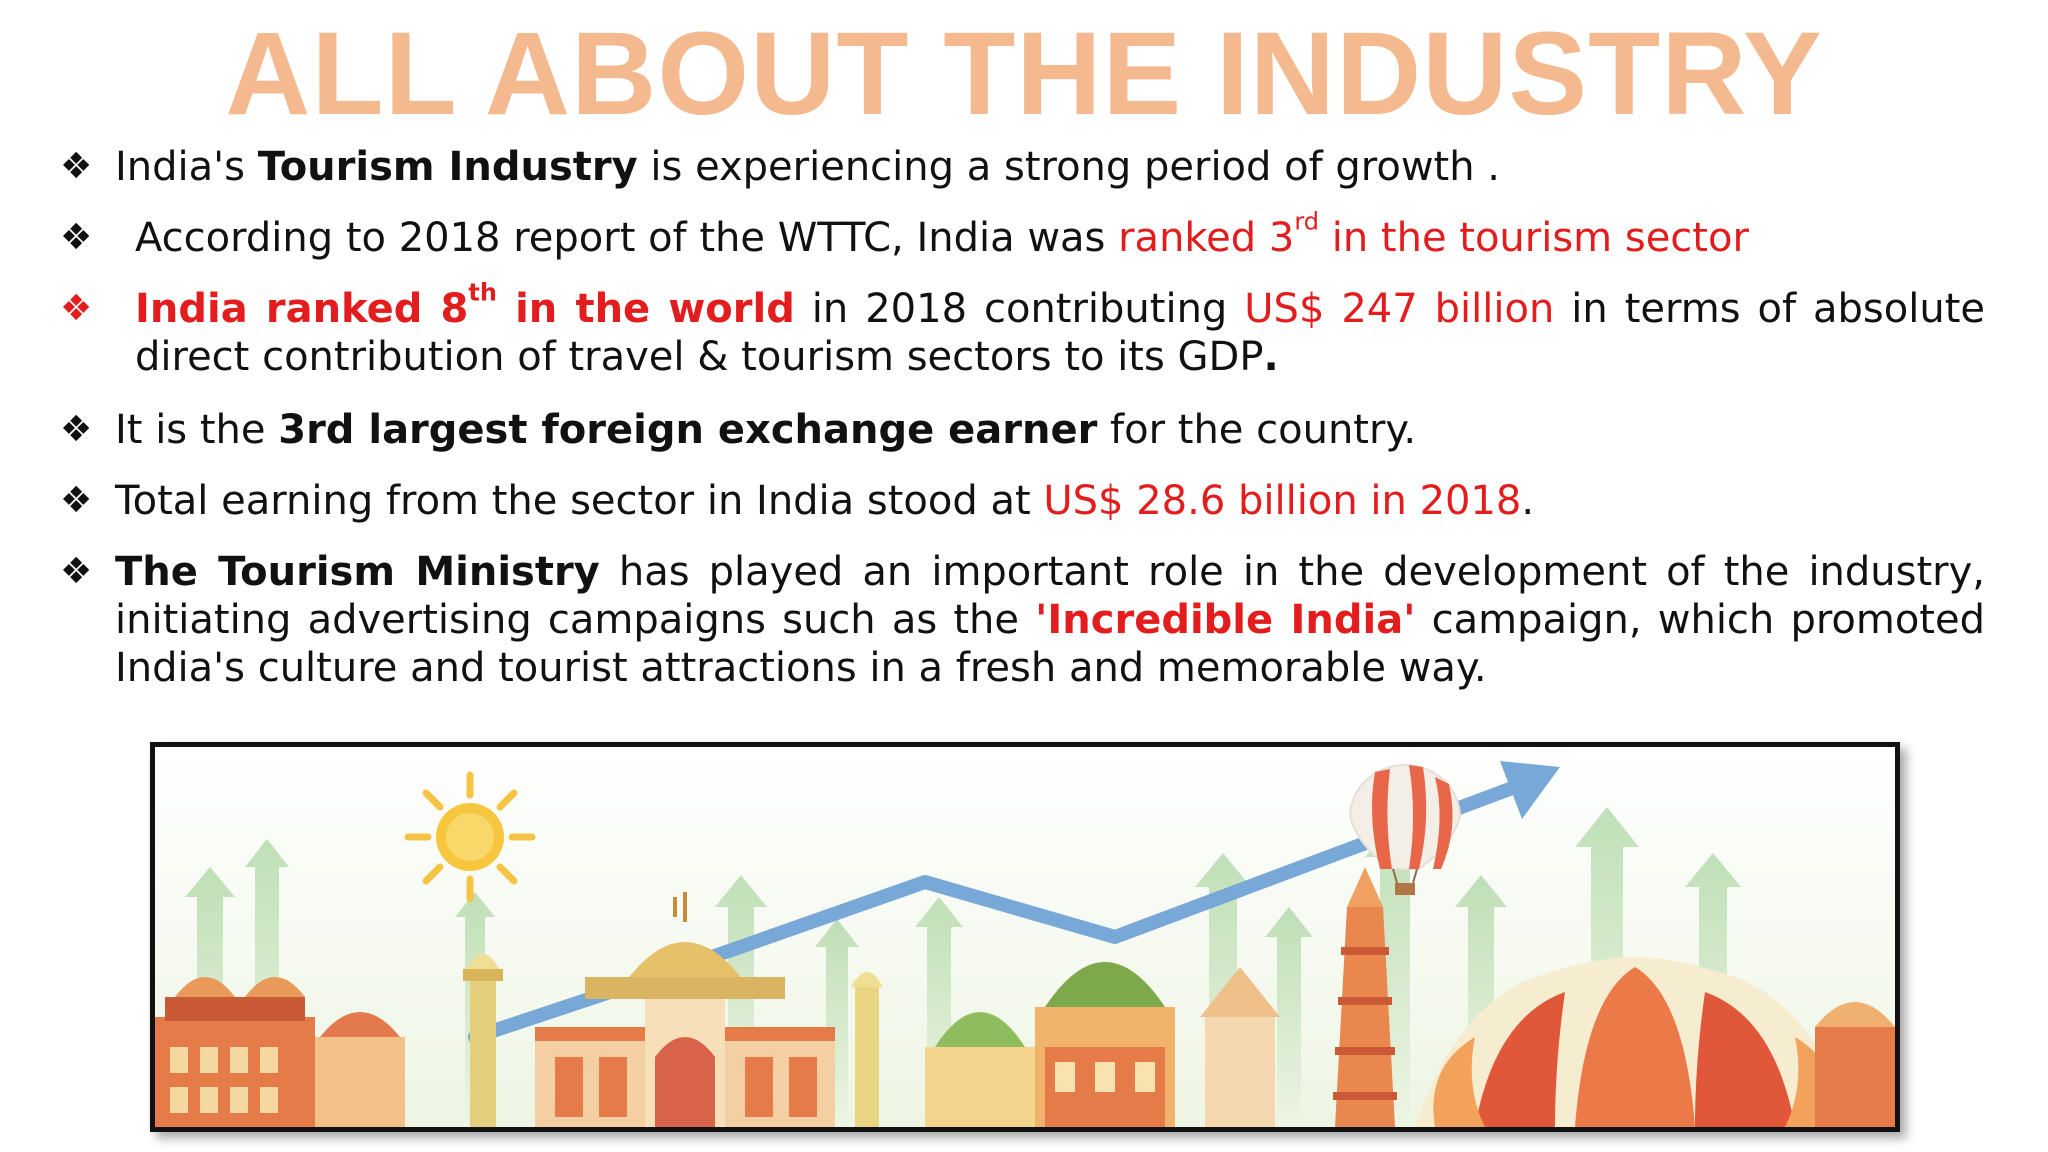 This screenshot has width=2048, height=1152. What do you see at coordinates (1635, 1042) in the screenshot?
I see `lotus-temple` at bounding box center [1635, 1042].